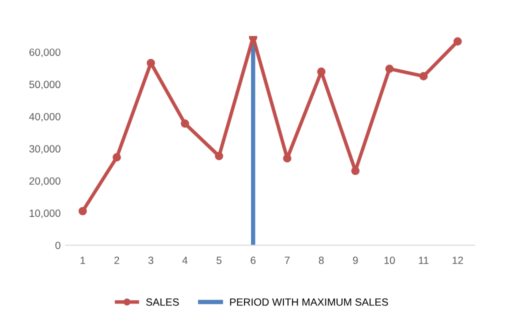  What do you see at coordinates (151, 260) in the screenshot?
I see `x-tick-label: 3` at bounding box center [151, 260].